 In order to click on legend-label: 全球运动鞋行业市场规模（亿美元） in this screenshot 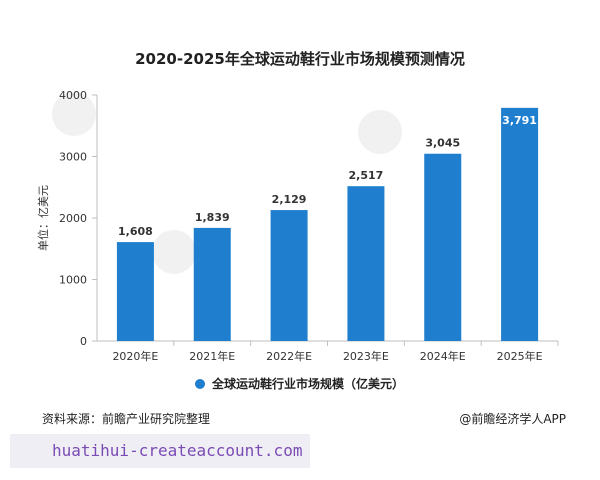, I will do `click(307, 383)`.